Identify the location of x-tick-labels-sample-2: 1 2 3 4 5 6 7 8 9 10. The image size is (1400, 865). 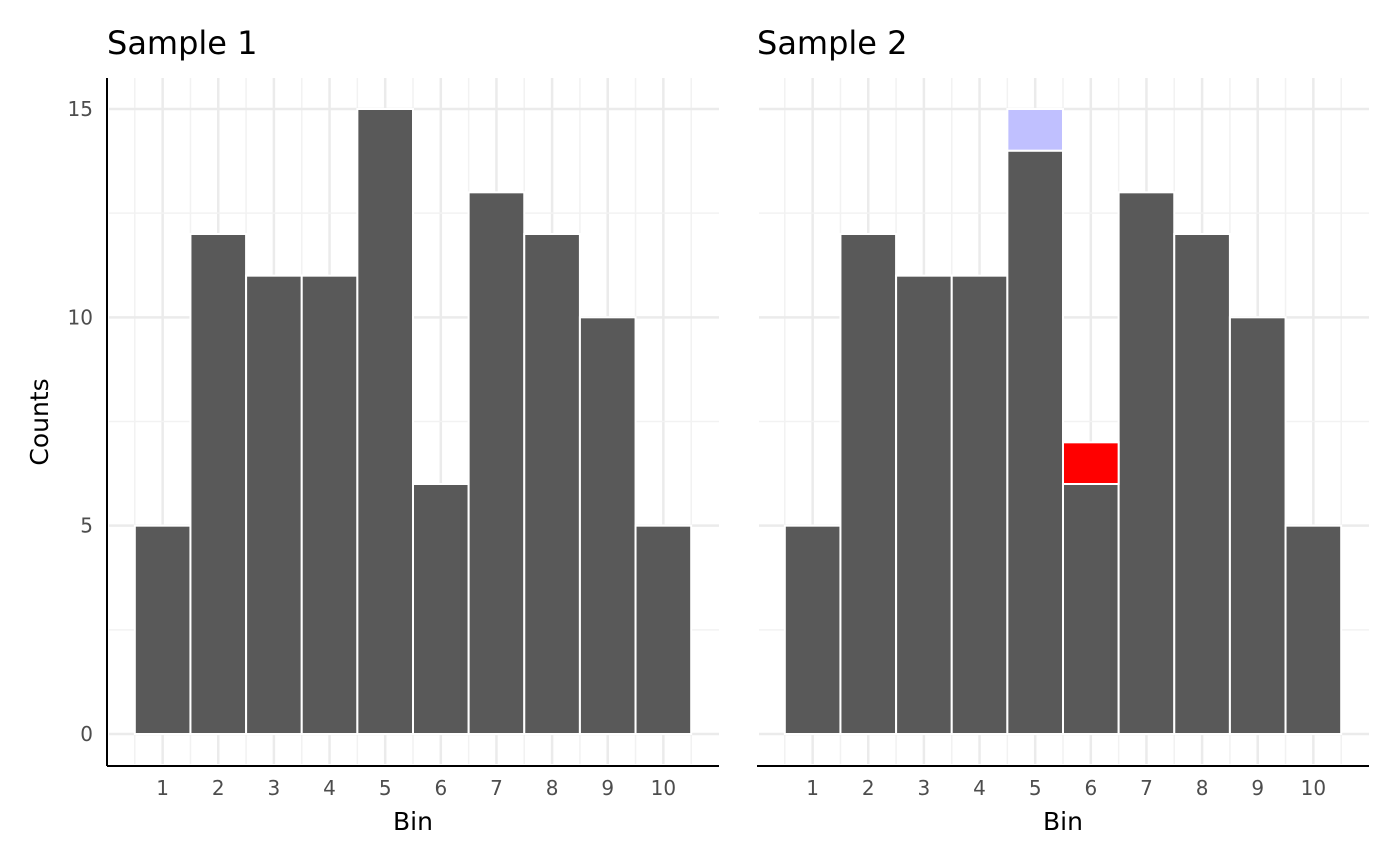
(1066, 788).